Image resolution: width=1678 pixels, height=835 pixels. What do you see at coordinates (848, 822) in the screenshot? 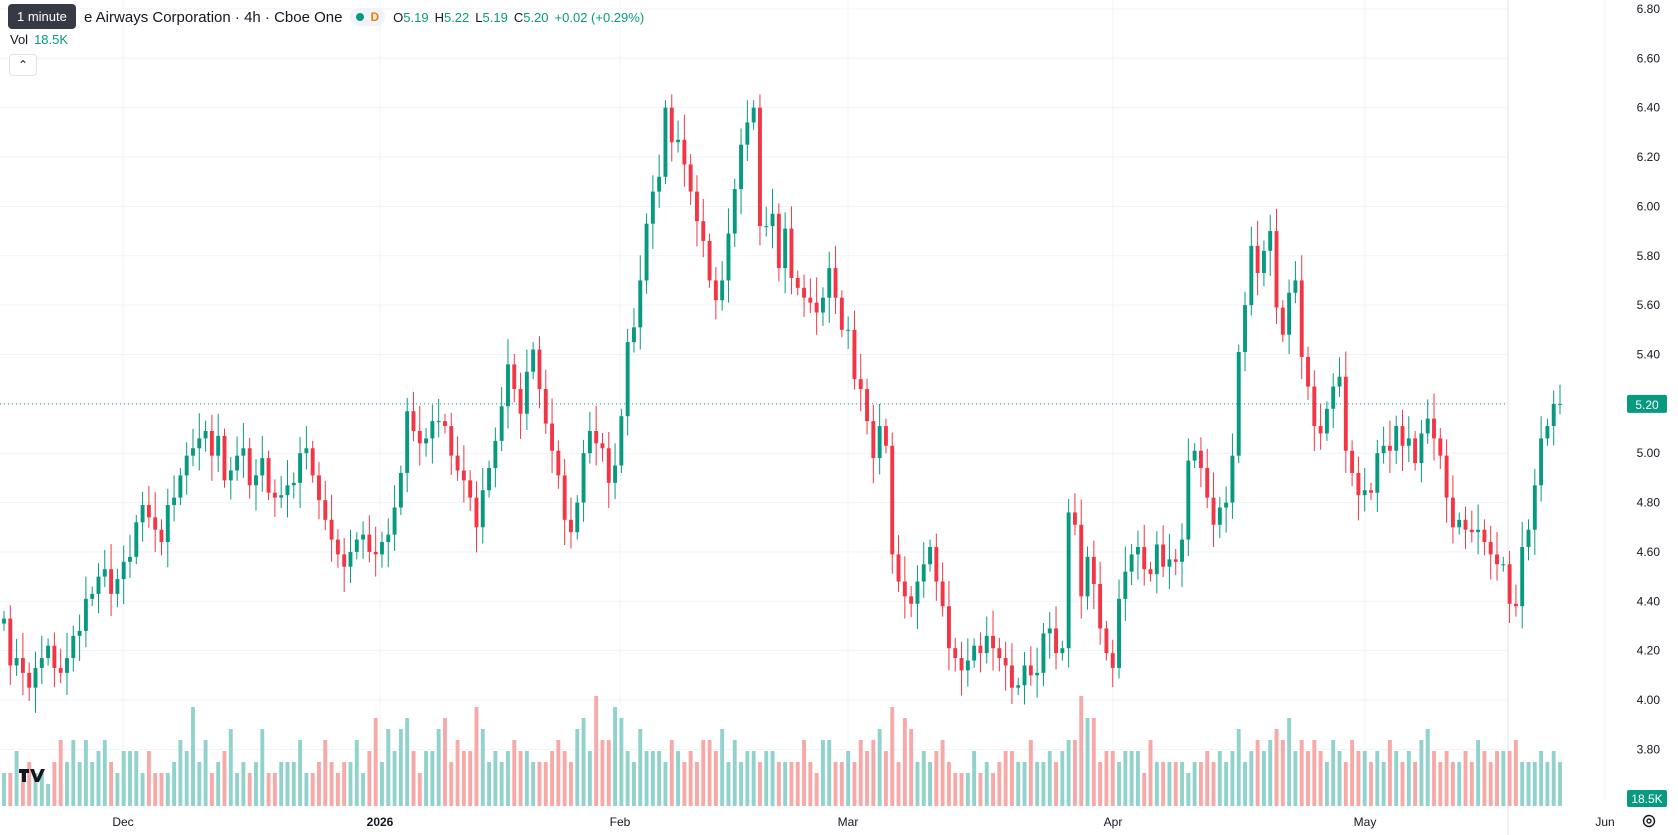
I see `x-tick-label: Mar` at bounding box center [848, 822].